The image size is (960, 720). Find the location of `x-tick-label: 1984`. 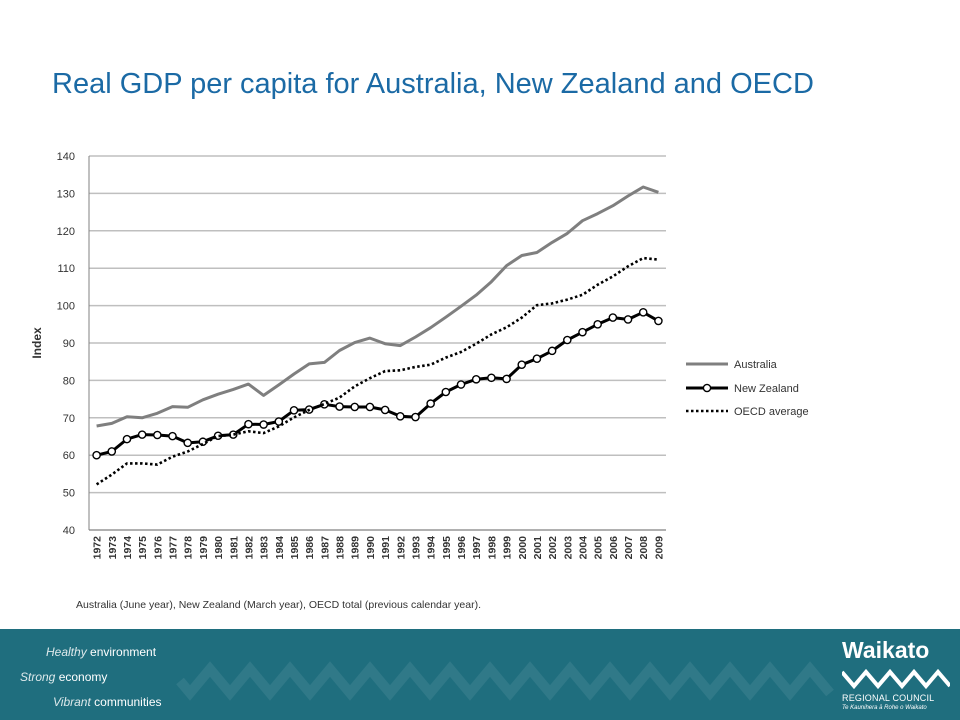

x-tick-label: 1984 is located at coordinates (280, 548).